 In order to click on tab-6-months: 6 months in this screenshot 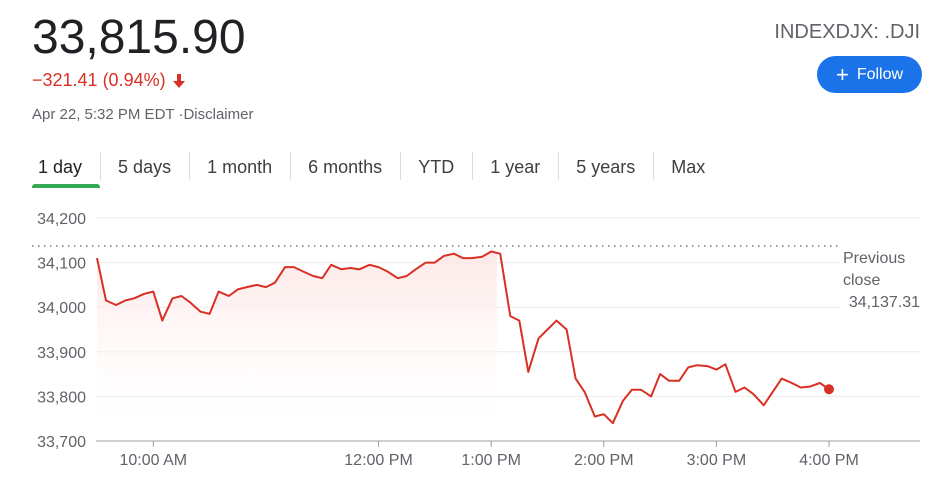, I will do `click(345, 167)`.